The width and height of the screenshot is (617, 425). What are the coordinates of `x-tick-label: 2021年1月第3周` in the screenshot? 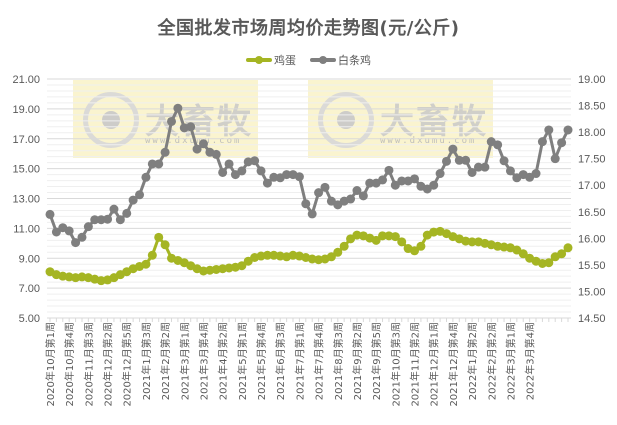 It's located at (146, 361).